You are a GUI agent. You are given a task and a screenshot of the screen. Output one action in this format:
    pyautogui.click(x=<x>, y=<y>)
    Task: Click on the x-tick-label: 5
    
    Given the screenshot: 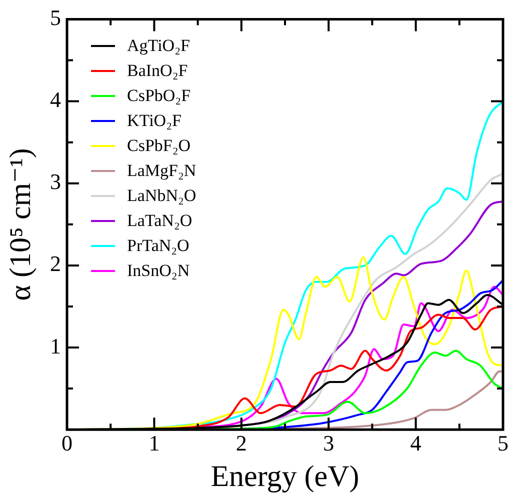 What is the action you would take?
    pyautogui.click(x=503, y=443)
    